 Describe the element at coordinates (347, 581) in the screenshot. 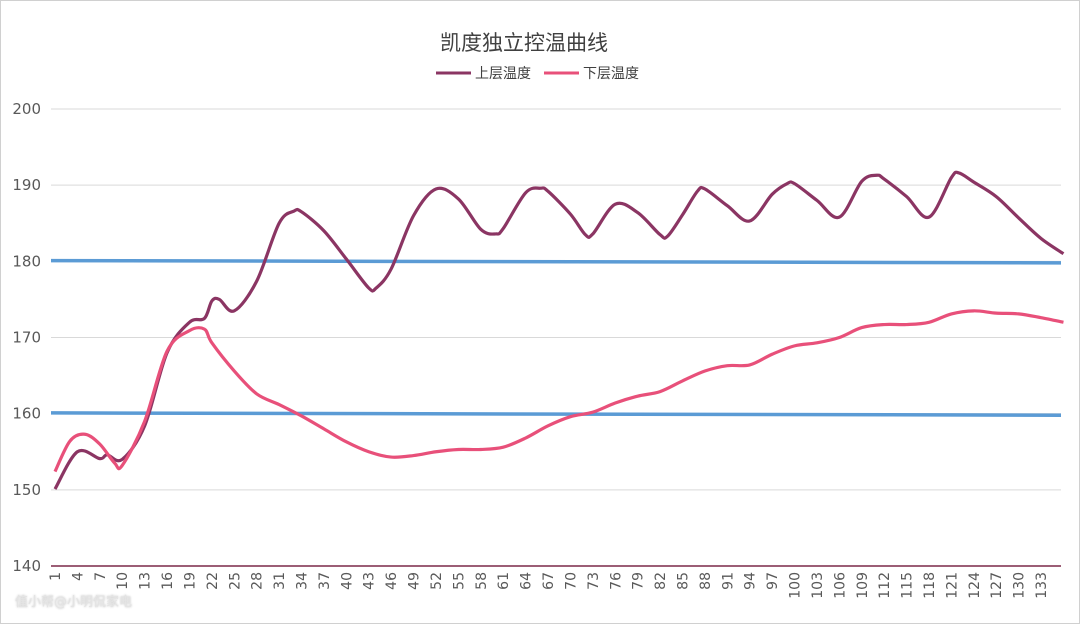

I see `x-tick-label: 40` at that location.